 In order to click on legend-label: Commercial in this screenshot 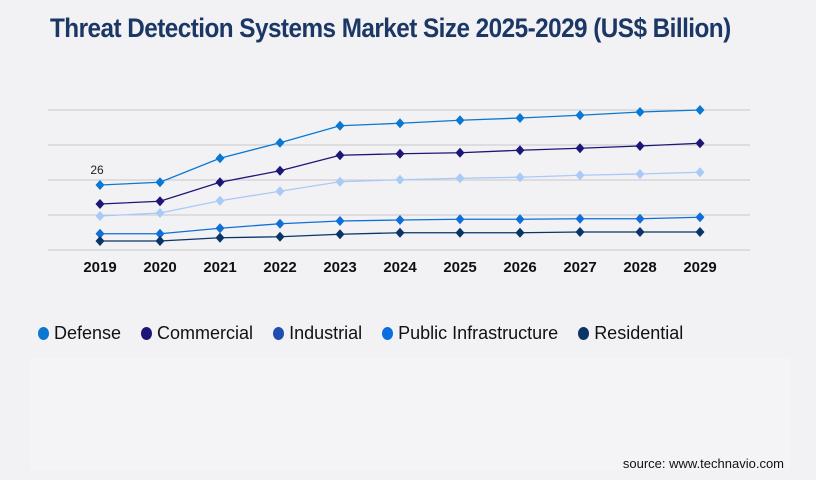, I will do `click(205, 333)`.